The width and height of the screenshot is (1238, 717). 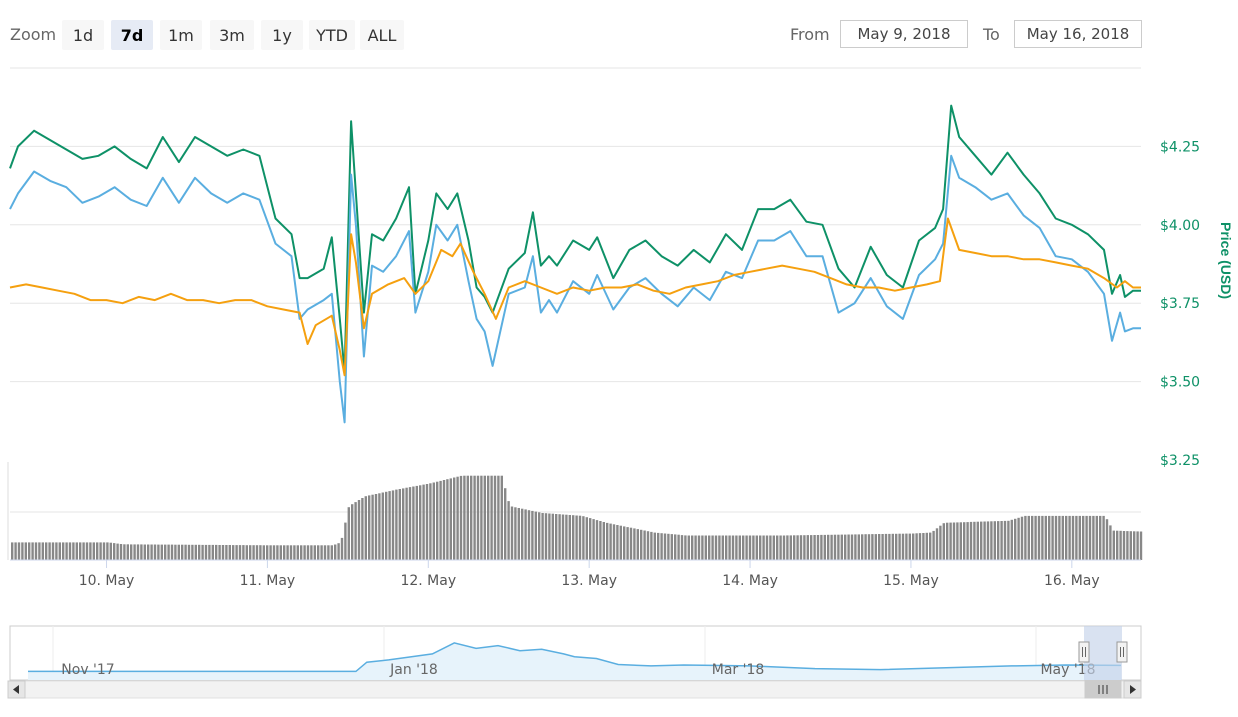 I want to click on zoom-ytd-button: YTD, so click(x=332, y=35).